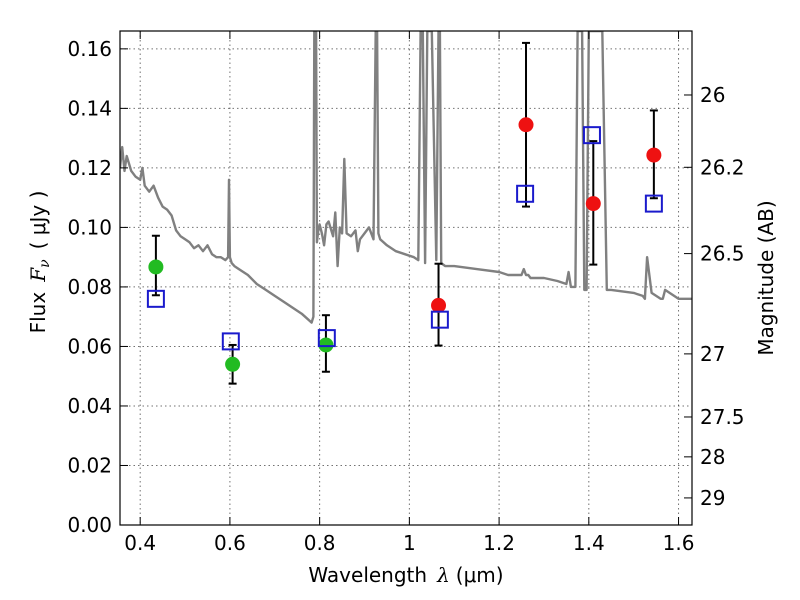  I want to click on y-label-symbol: F, so click(38, 275).